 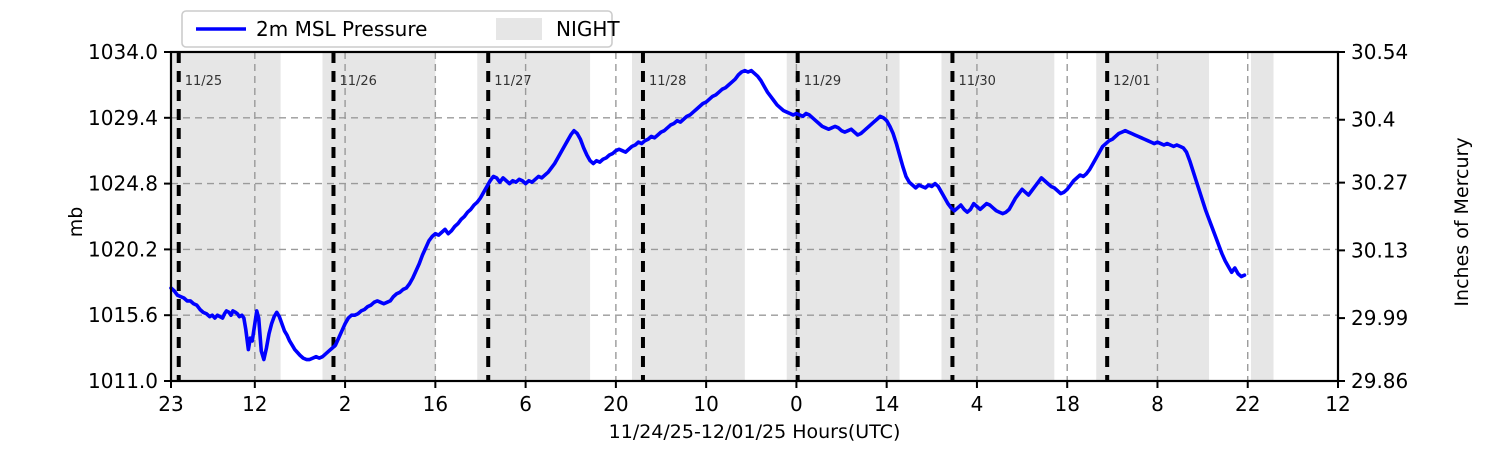 What do you see at coordinates (123, 118) in the screenshot?
I see `y-tick-label: 1029.4` at bounding box center [123, 118].